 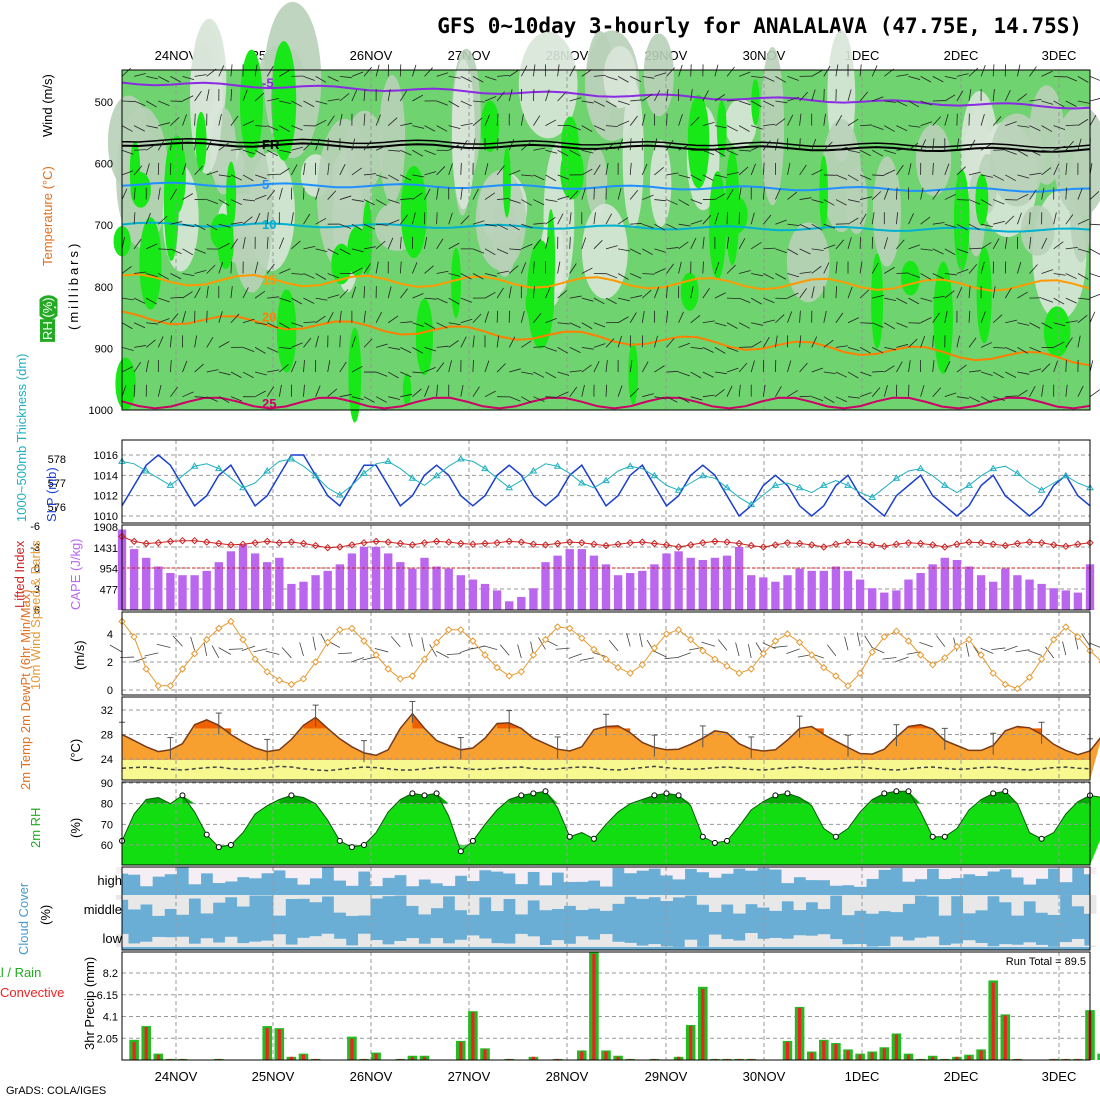 What do you see at coordinates (610, 821) in the screenshot?
I see `rh-line` at bounding box center [610, 821].